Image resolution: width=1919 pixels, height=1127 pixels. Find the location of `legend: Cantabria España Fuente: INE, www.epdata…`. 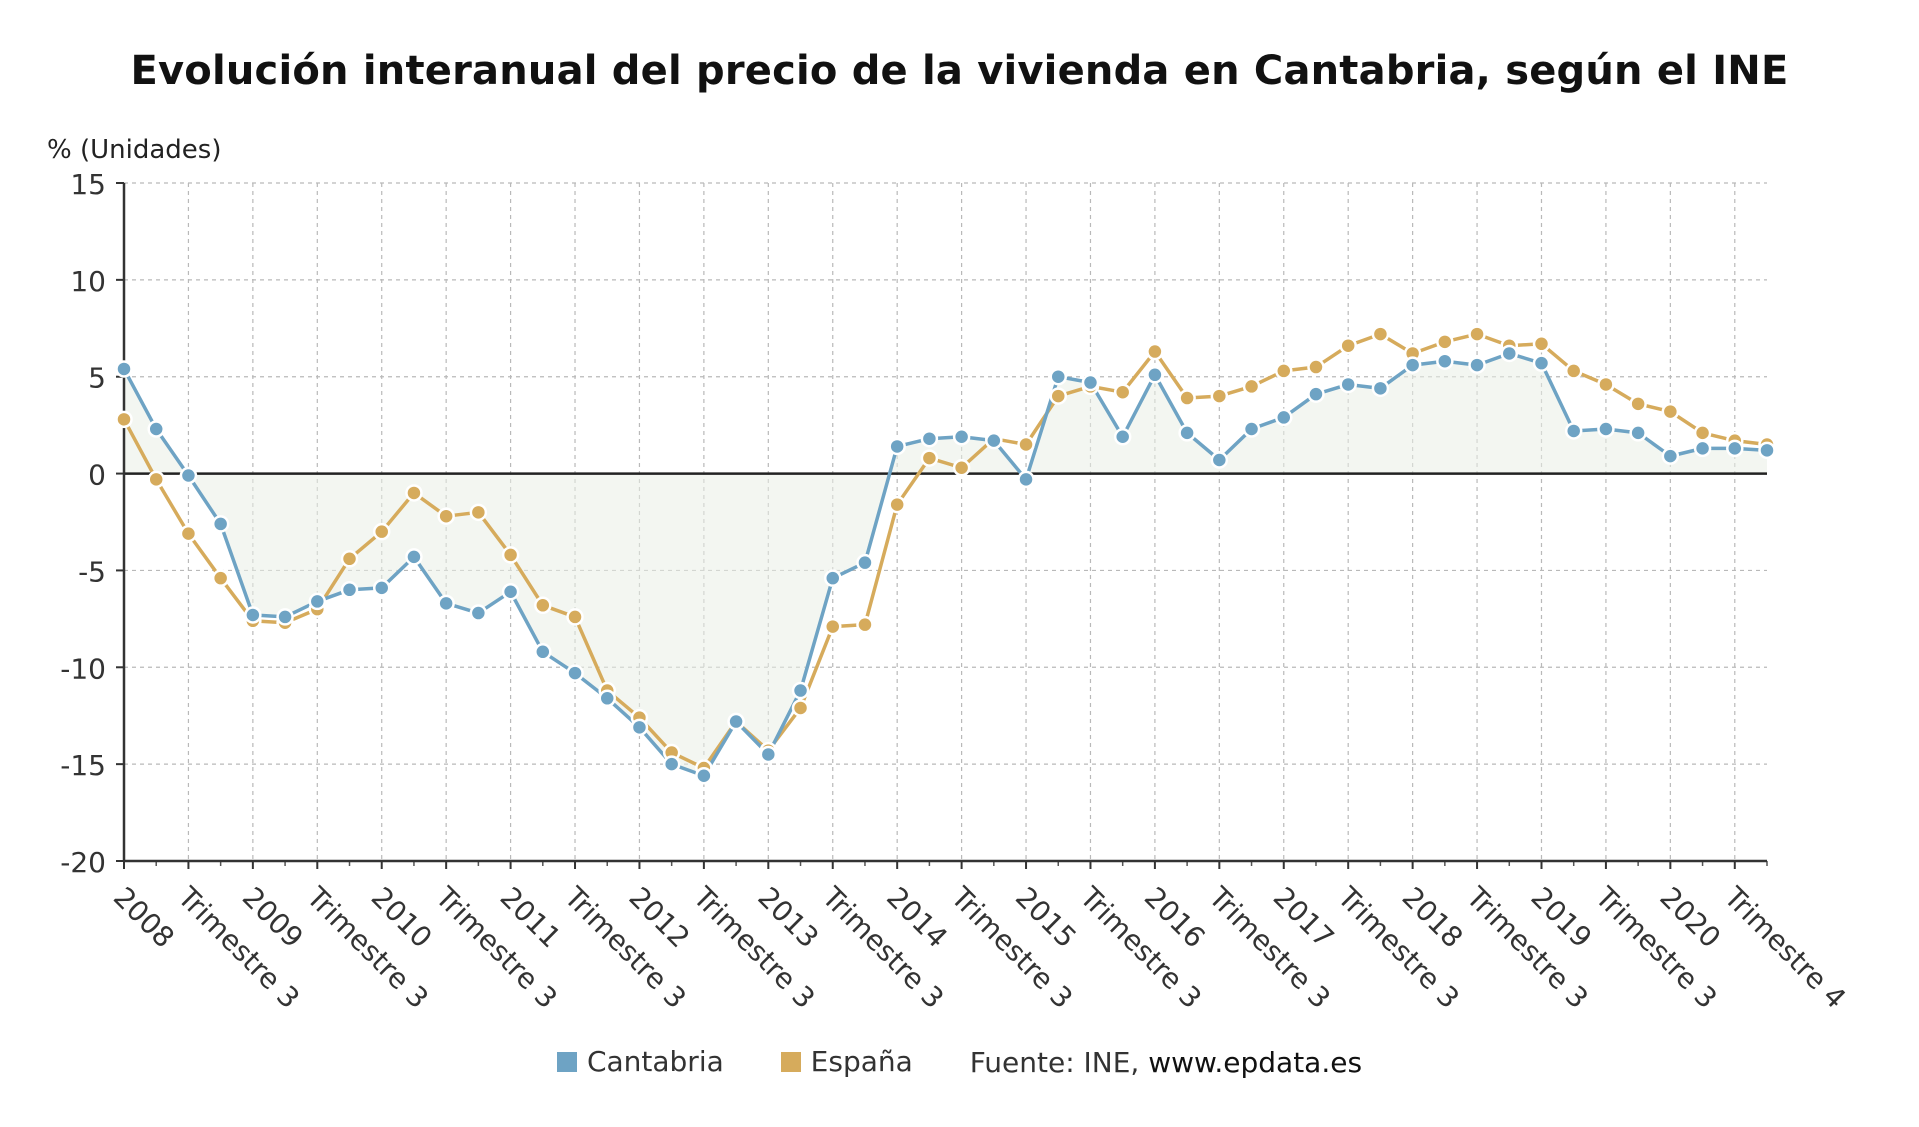

legend: Cantabria España Fuente: INE, www.epdata… is located at coordinates (959, 1062).